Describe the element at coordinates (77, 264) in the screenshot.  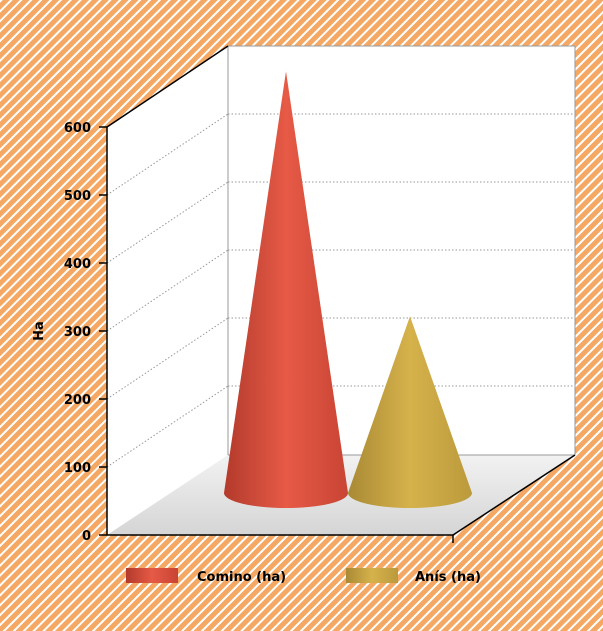
I see `y-tick-label-4: 400` at that location.